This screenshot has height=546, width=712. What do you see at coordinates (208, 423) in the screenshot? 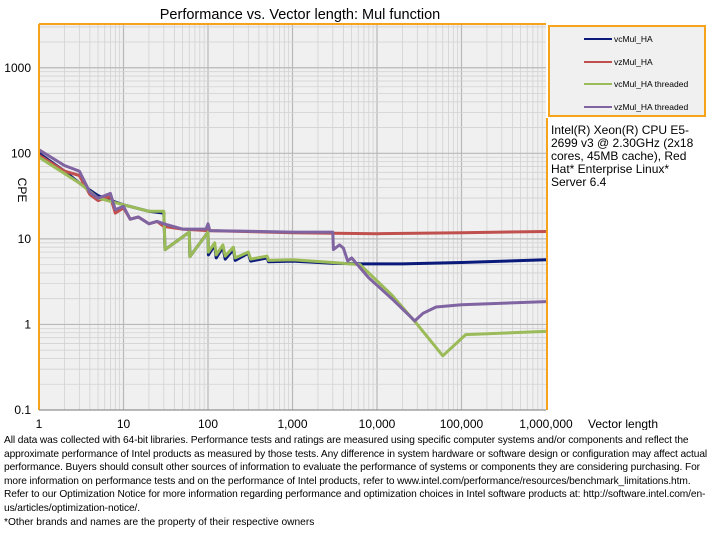
I see `x-tick-label: 100` at bounding box center [208, 423].